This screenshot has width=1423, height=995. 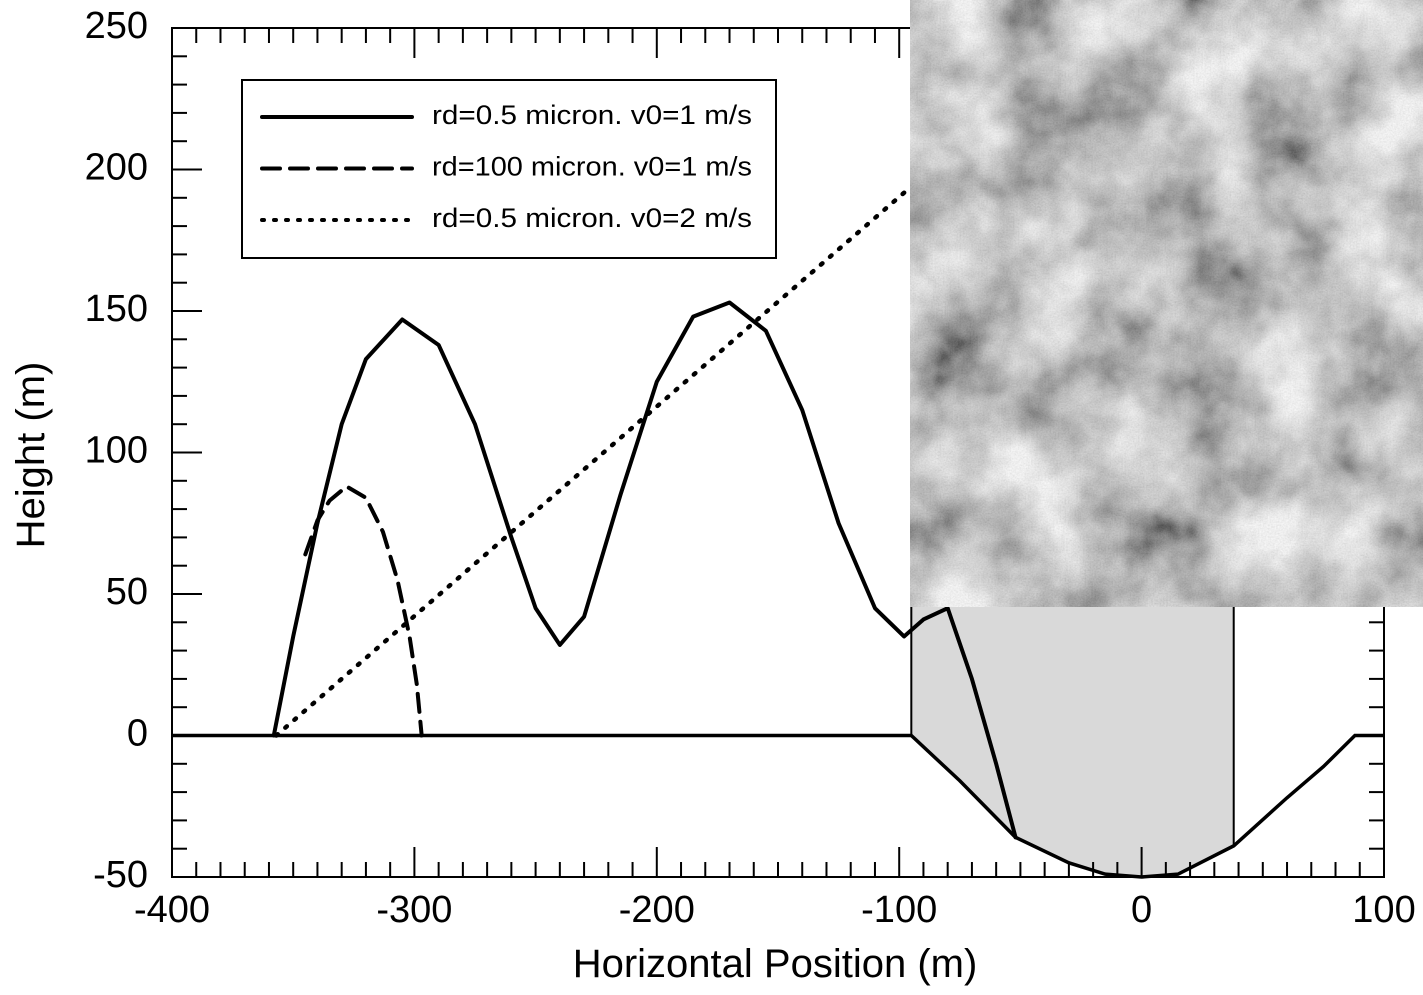 I want to click on x-tick-label: 100, so click(x=1383, y=910).